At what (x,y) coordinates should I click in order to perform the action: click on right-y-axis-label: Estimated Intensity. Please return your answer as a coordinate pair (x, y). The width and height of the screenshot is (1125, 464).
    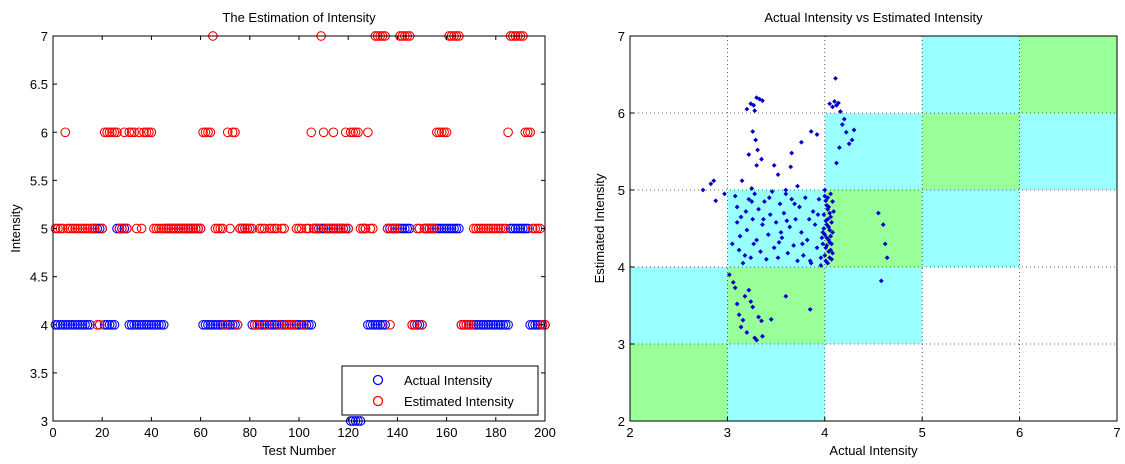
    Looking at the image, I should click on (599, 228).